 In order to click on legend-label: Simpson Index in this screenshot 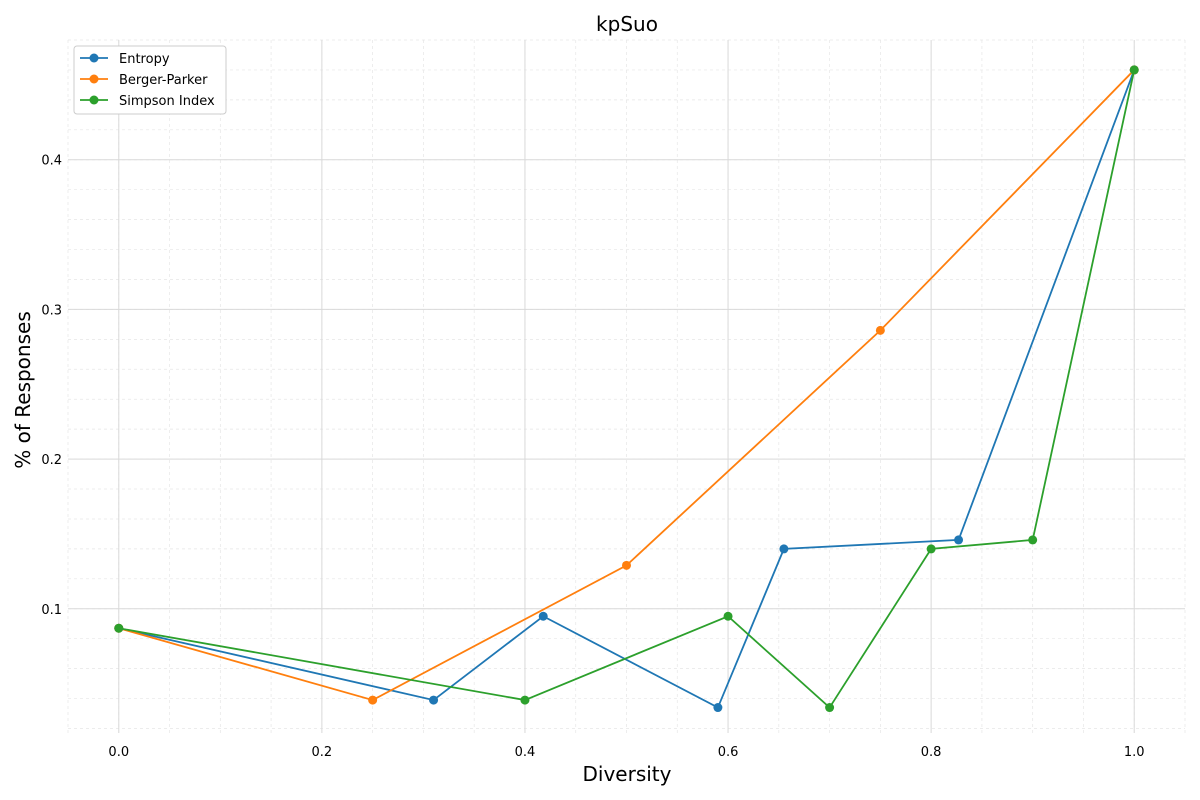, I will do `click(167, 101)`.